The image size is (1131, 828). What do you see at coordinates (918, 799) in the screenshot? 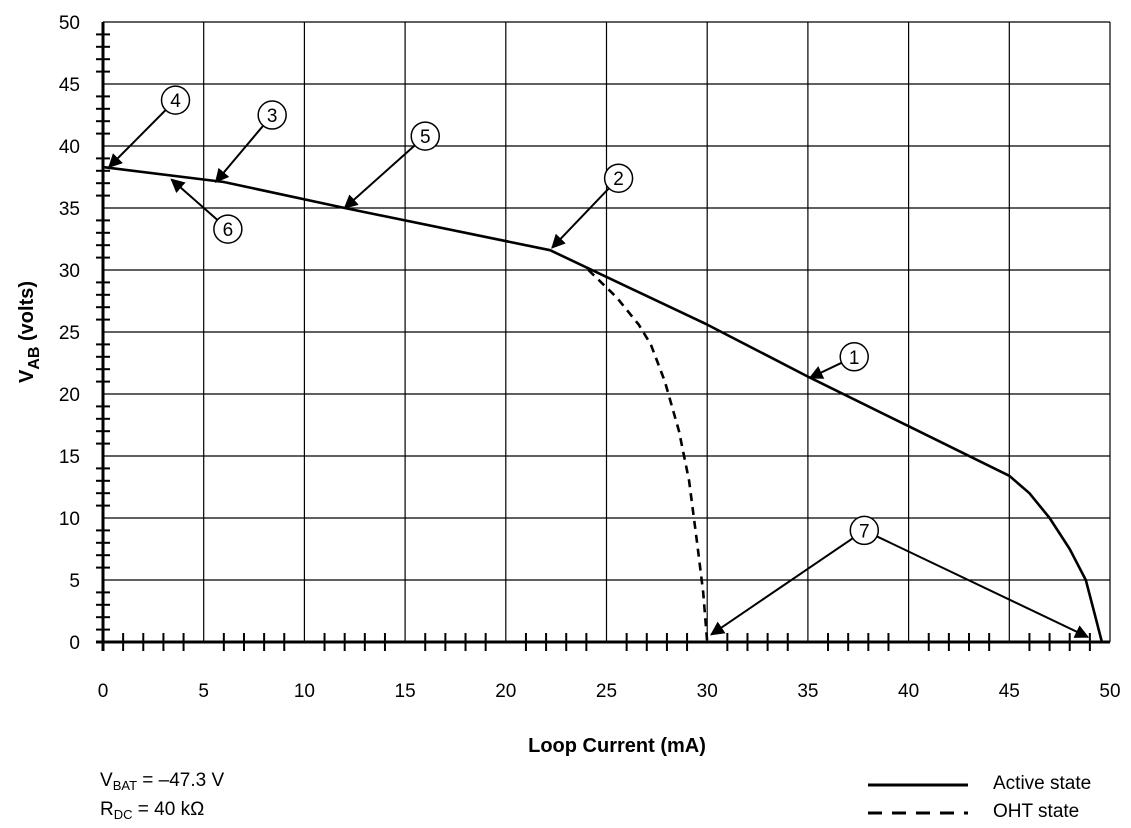
I see `legend` at bounding box center [918, 799].